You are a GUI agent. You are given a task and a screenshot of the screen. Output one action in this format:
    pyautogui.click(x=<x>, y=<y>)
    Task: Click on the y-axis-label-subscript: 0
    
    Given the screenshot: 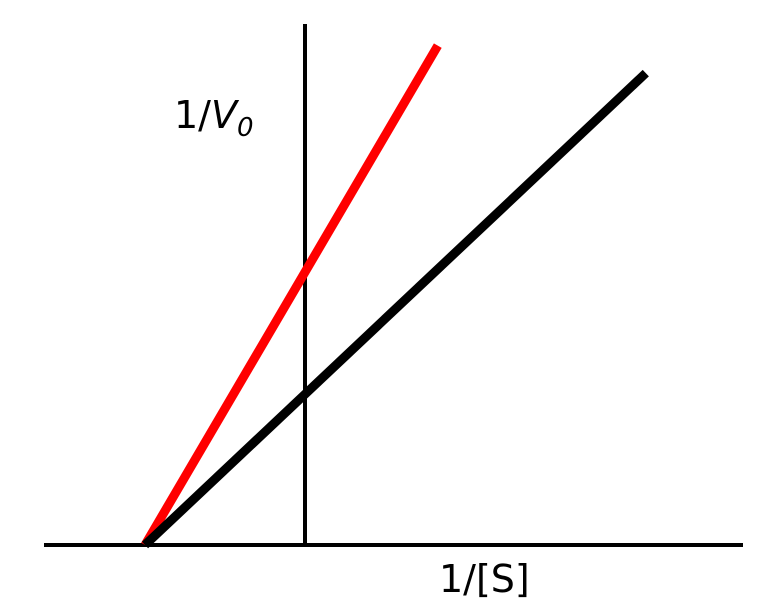 What is the action you would take?
    pyautogui.click(x=245, y=128)
    